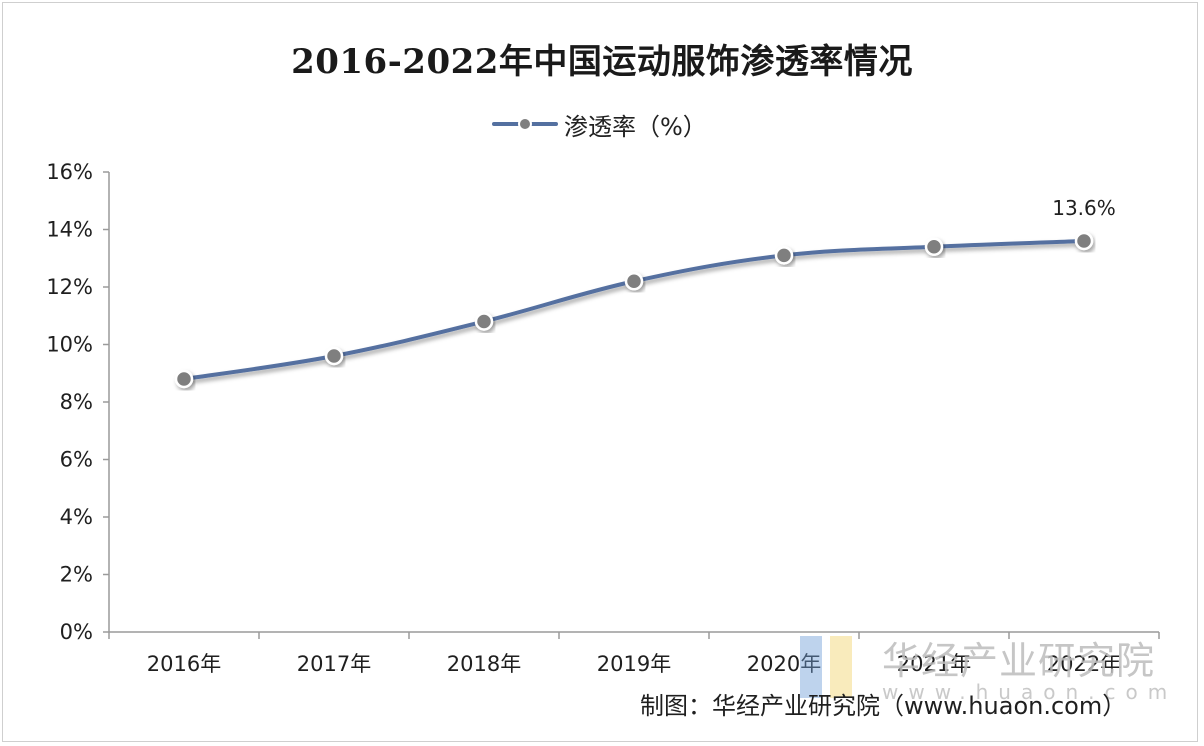  What do you see at coordinates (634, 664) in the screenshot?
I see `x-tick-label: 2019年` at bounding box center [634, 664].